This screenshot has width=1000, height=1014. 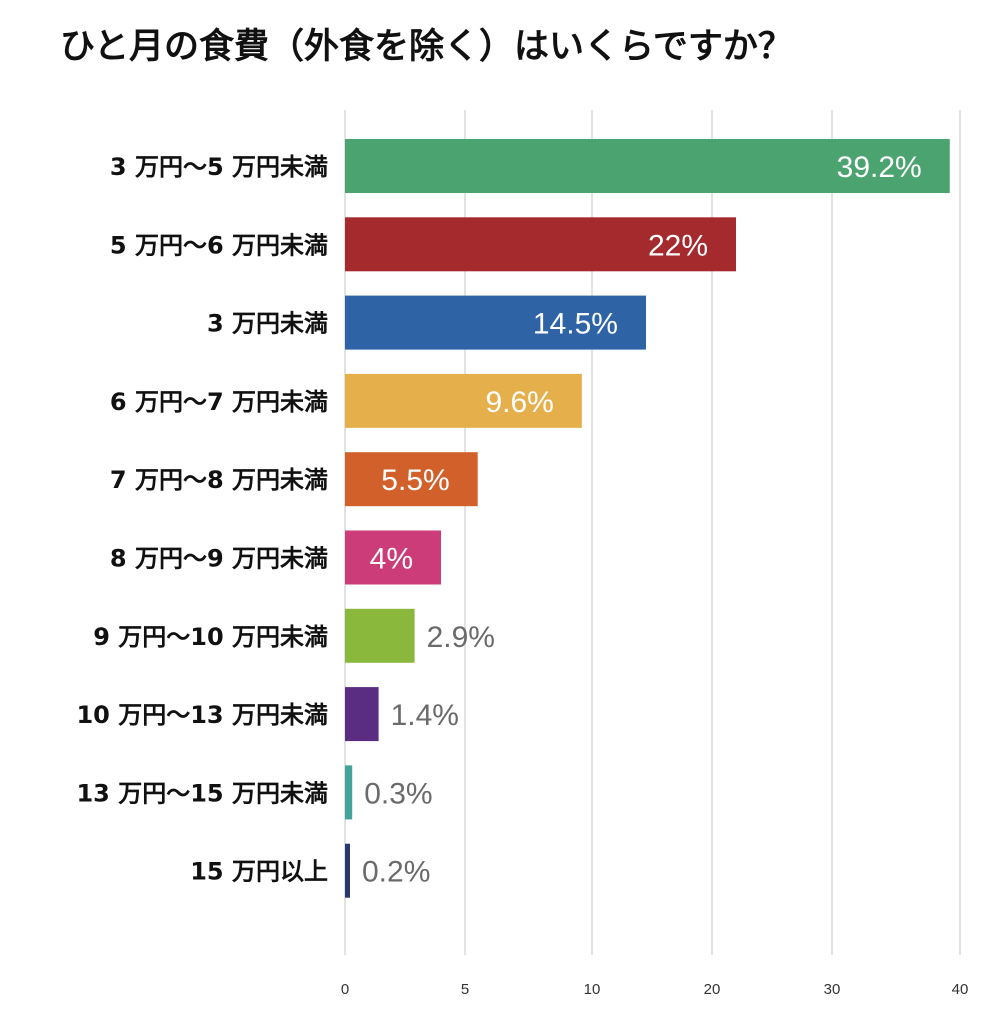 I want to click on category-label: 10 万円〜13 万円未満, so click(x=202, y=715).